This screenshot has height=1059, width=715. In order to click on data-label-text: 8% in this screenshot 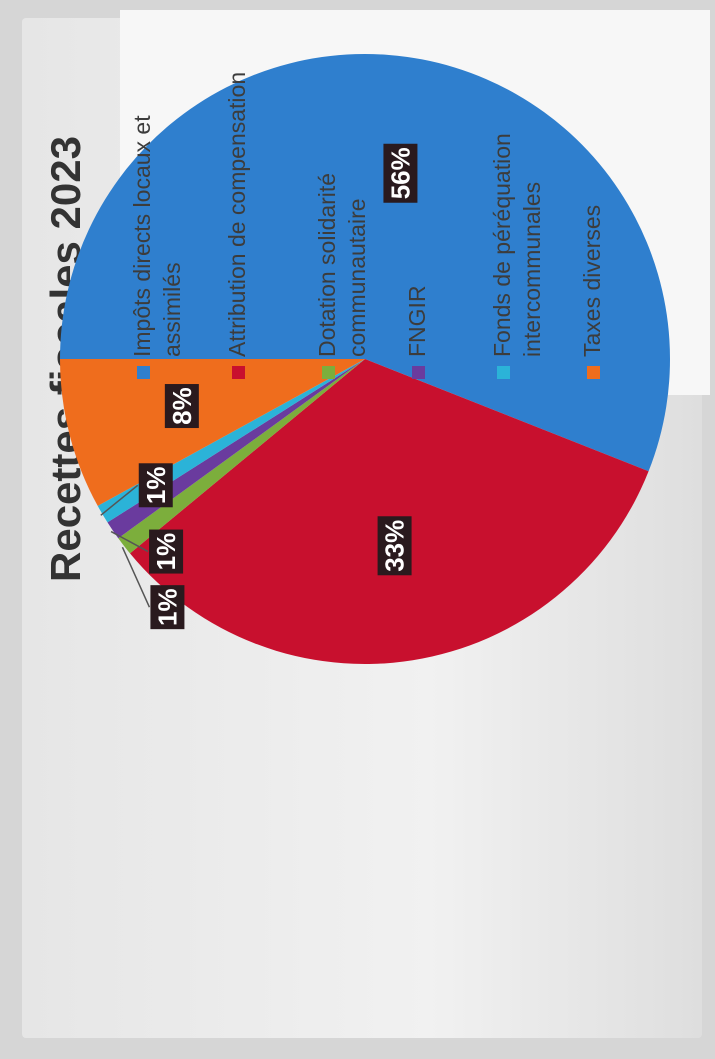, I will do `click(182, 406)`.